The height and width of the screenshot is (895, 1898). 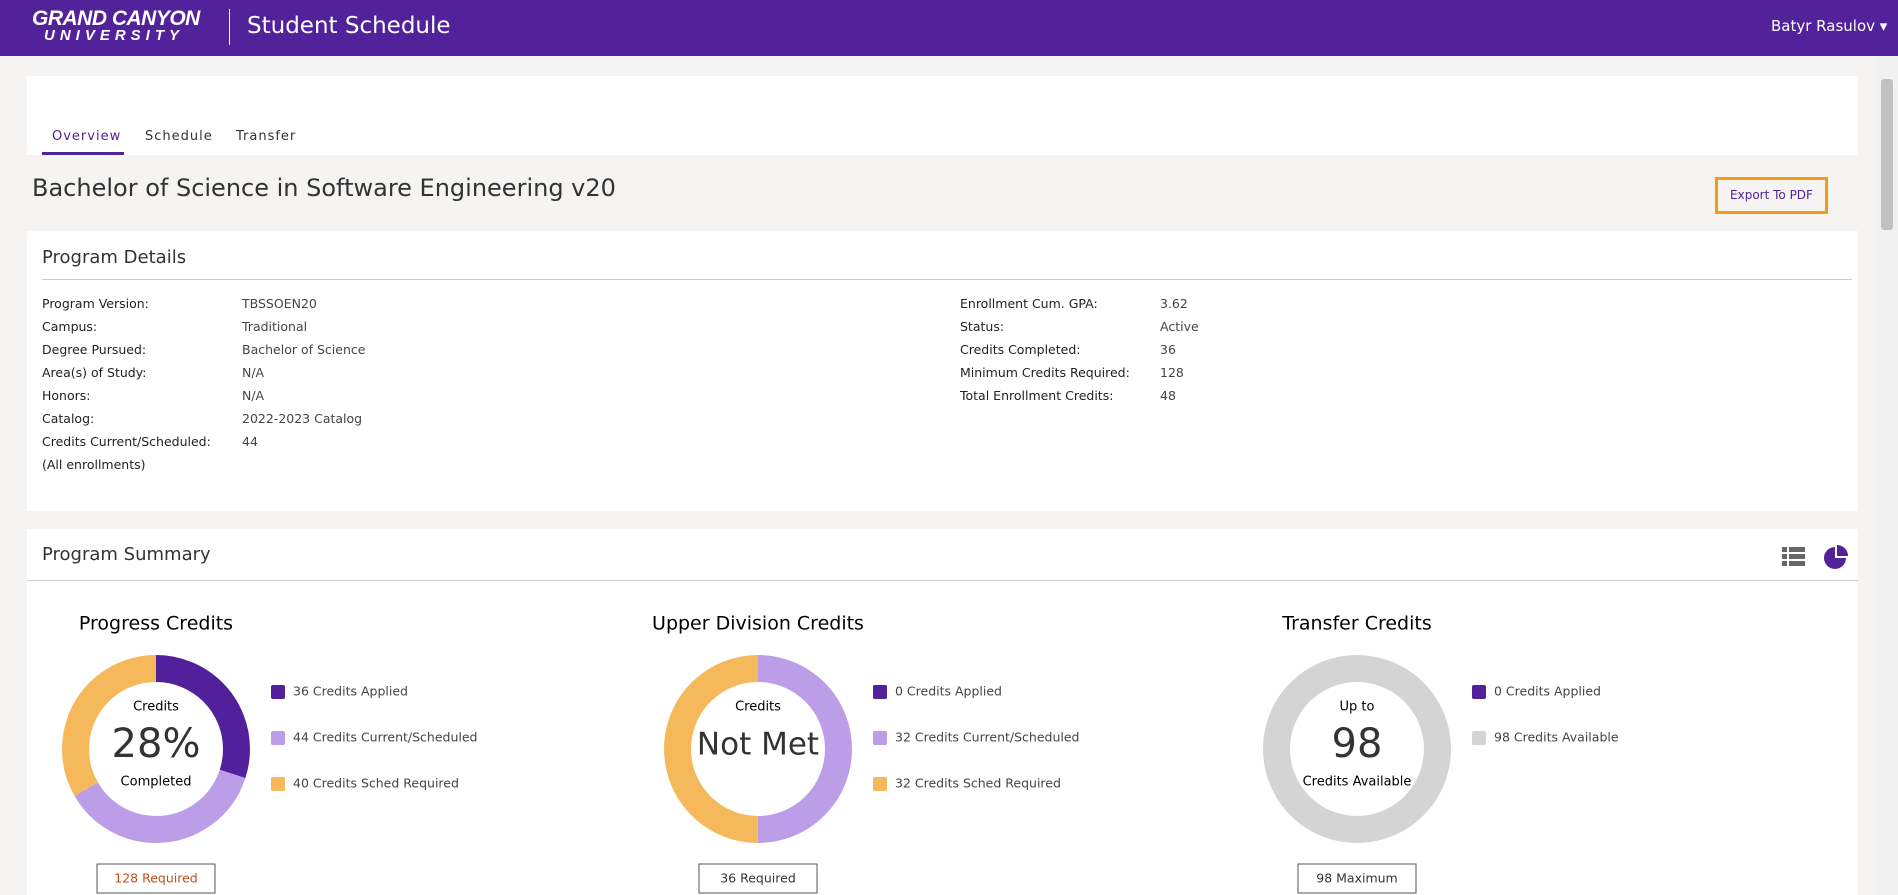 What do you see at coordinates (1168, 395) in the screenshot?
I see `field-value: 48` at bounding box center [1168, 395].